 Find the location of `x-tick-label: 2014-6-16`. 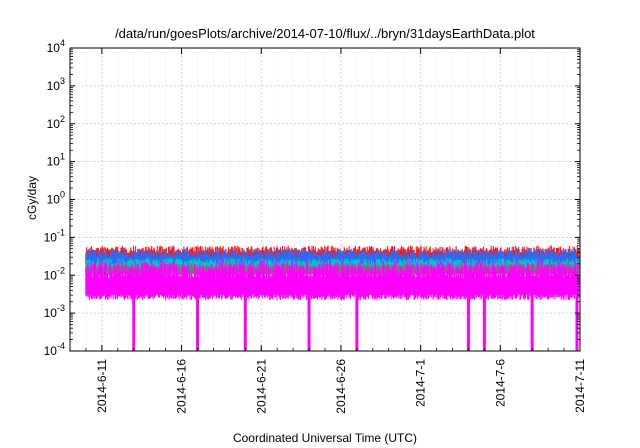

x-tick-label: 2014-6-16 is located at coordinates (182, 386).